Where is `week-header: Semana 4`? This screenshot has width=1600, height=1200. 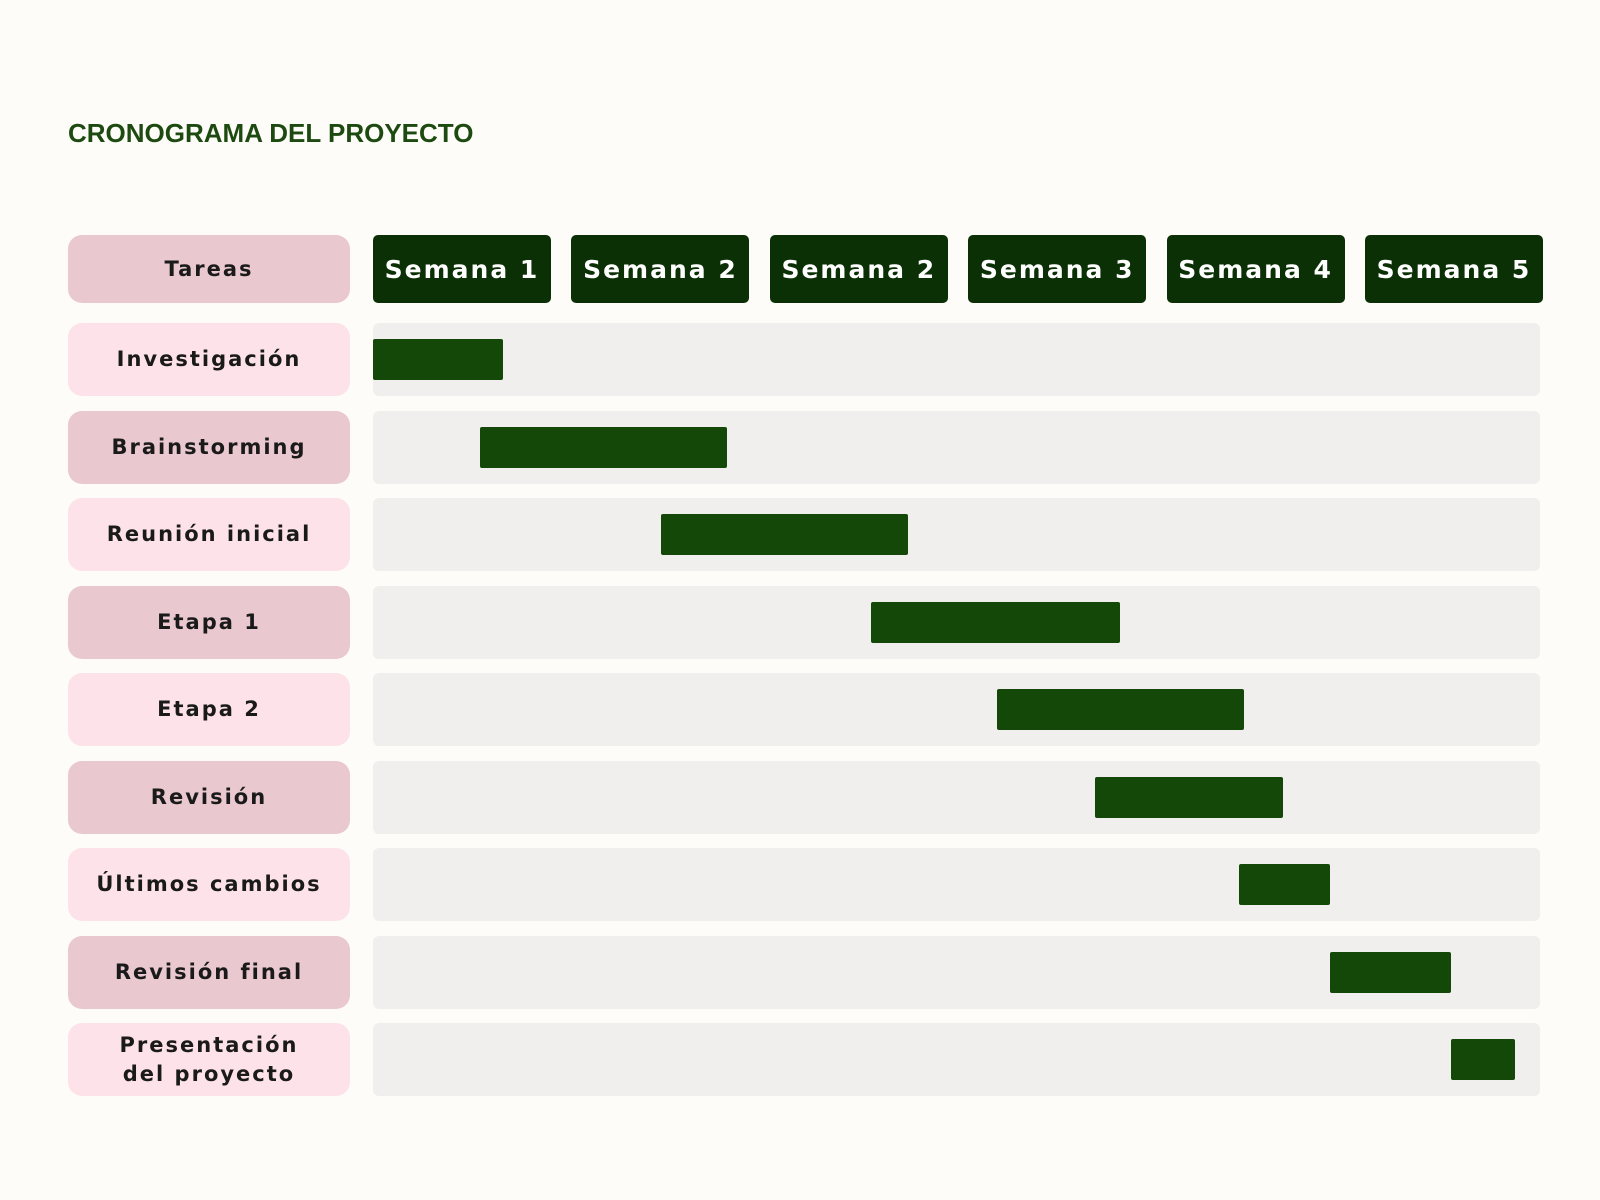
week-header: Semana 4 is located at coordinates (1255, 269).